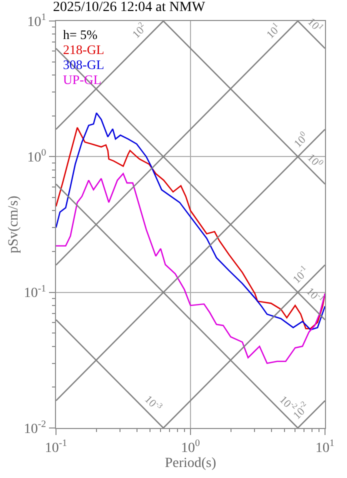 The image size is (347, 478). Describe the element at coordinates (80, 34) in the screenshot. I see `legend-title: h= 5%` at that location.